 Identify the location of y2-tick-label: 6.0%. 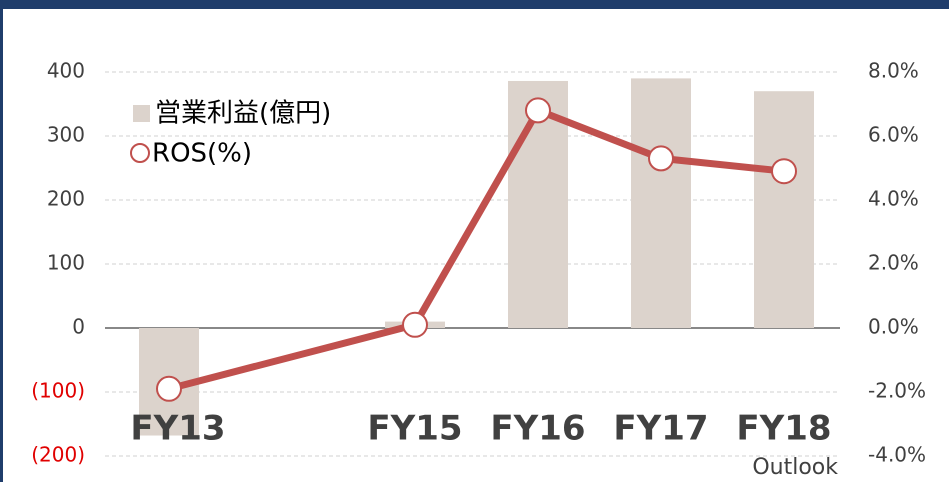
(893, 135).